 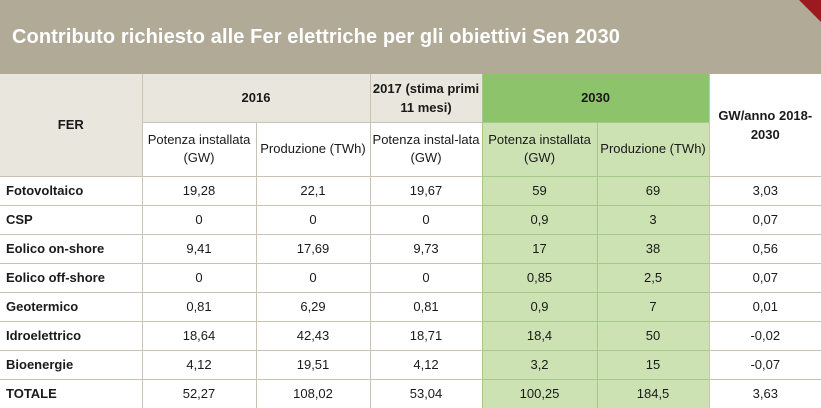 I want to click on table-cell: 0,01, so click(x=764, y=306).